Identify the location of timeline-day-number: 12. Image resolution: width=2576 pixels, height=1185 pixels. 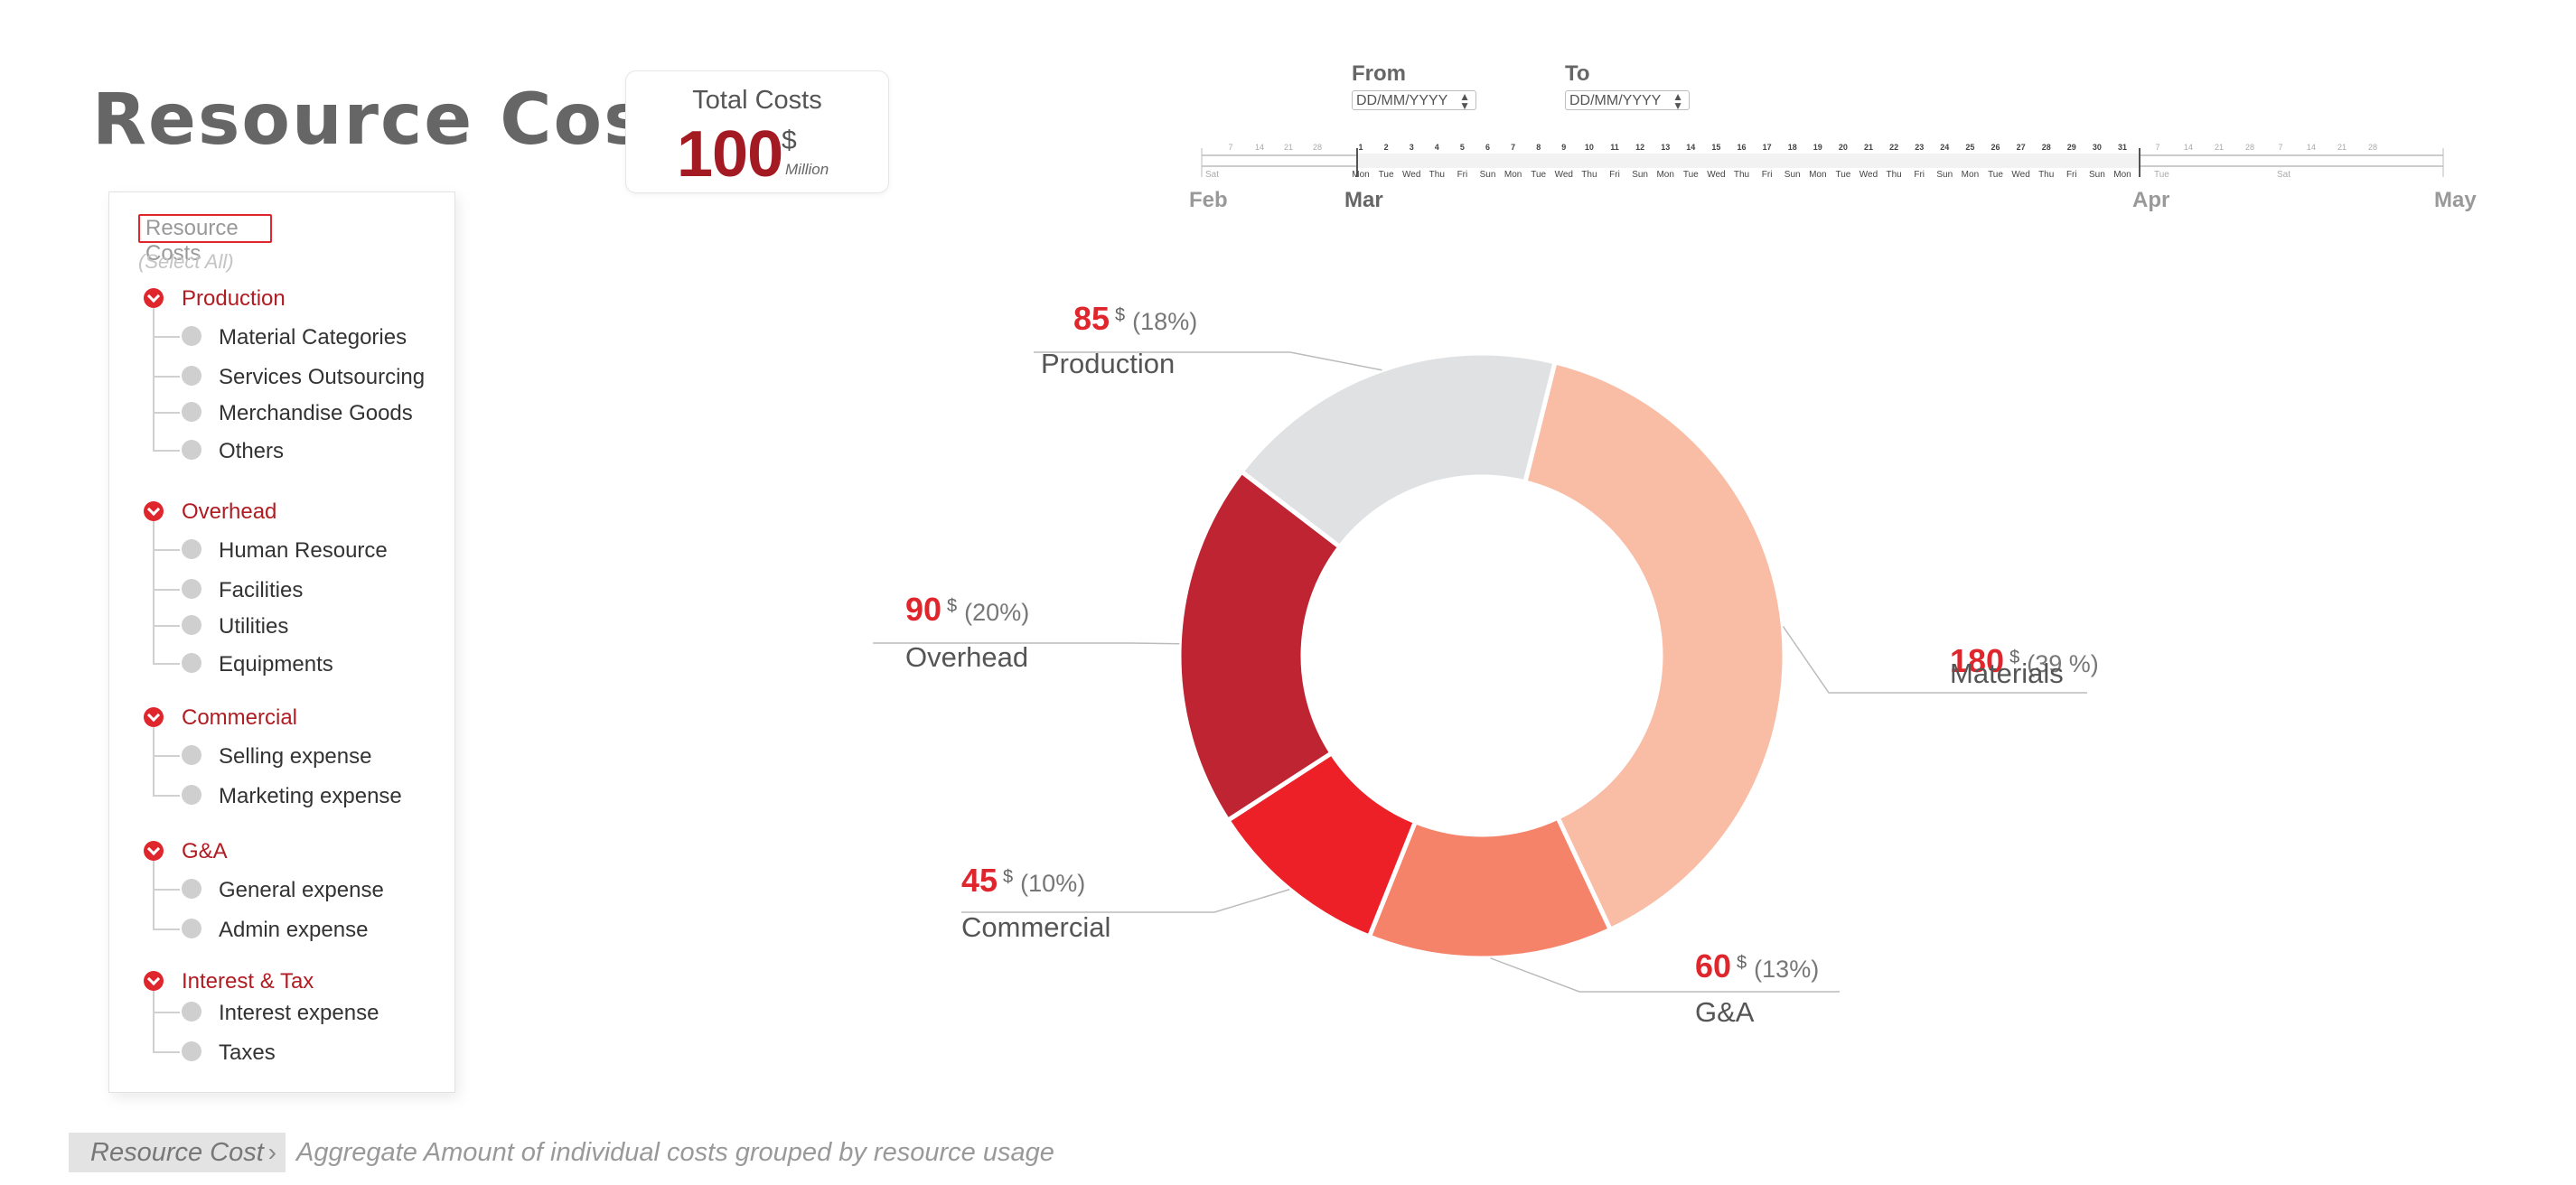
(1639, 147).